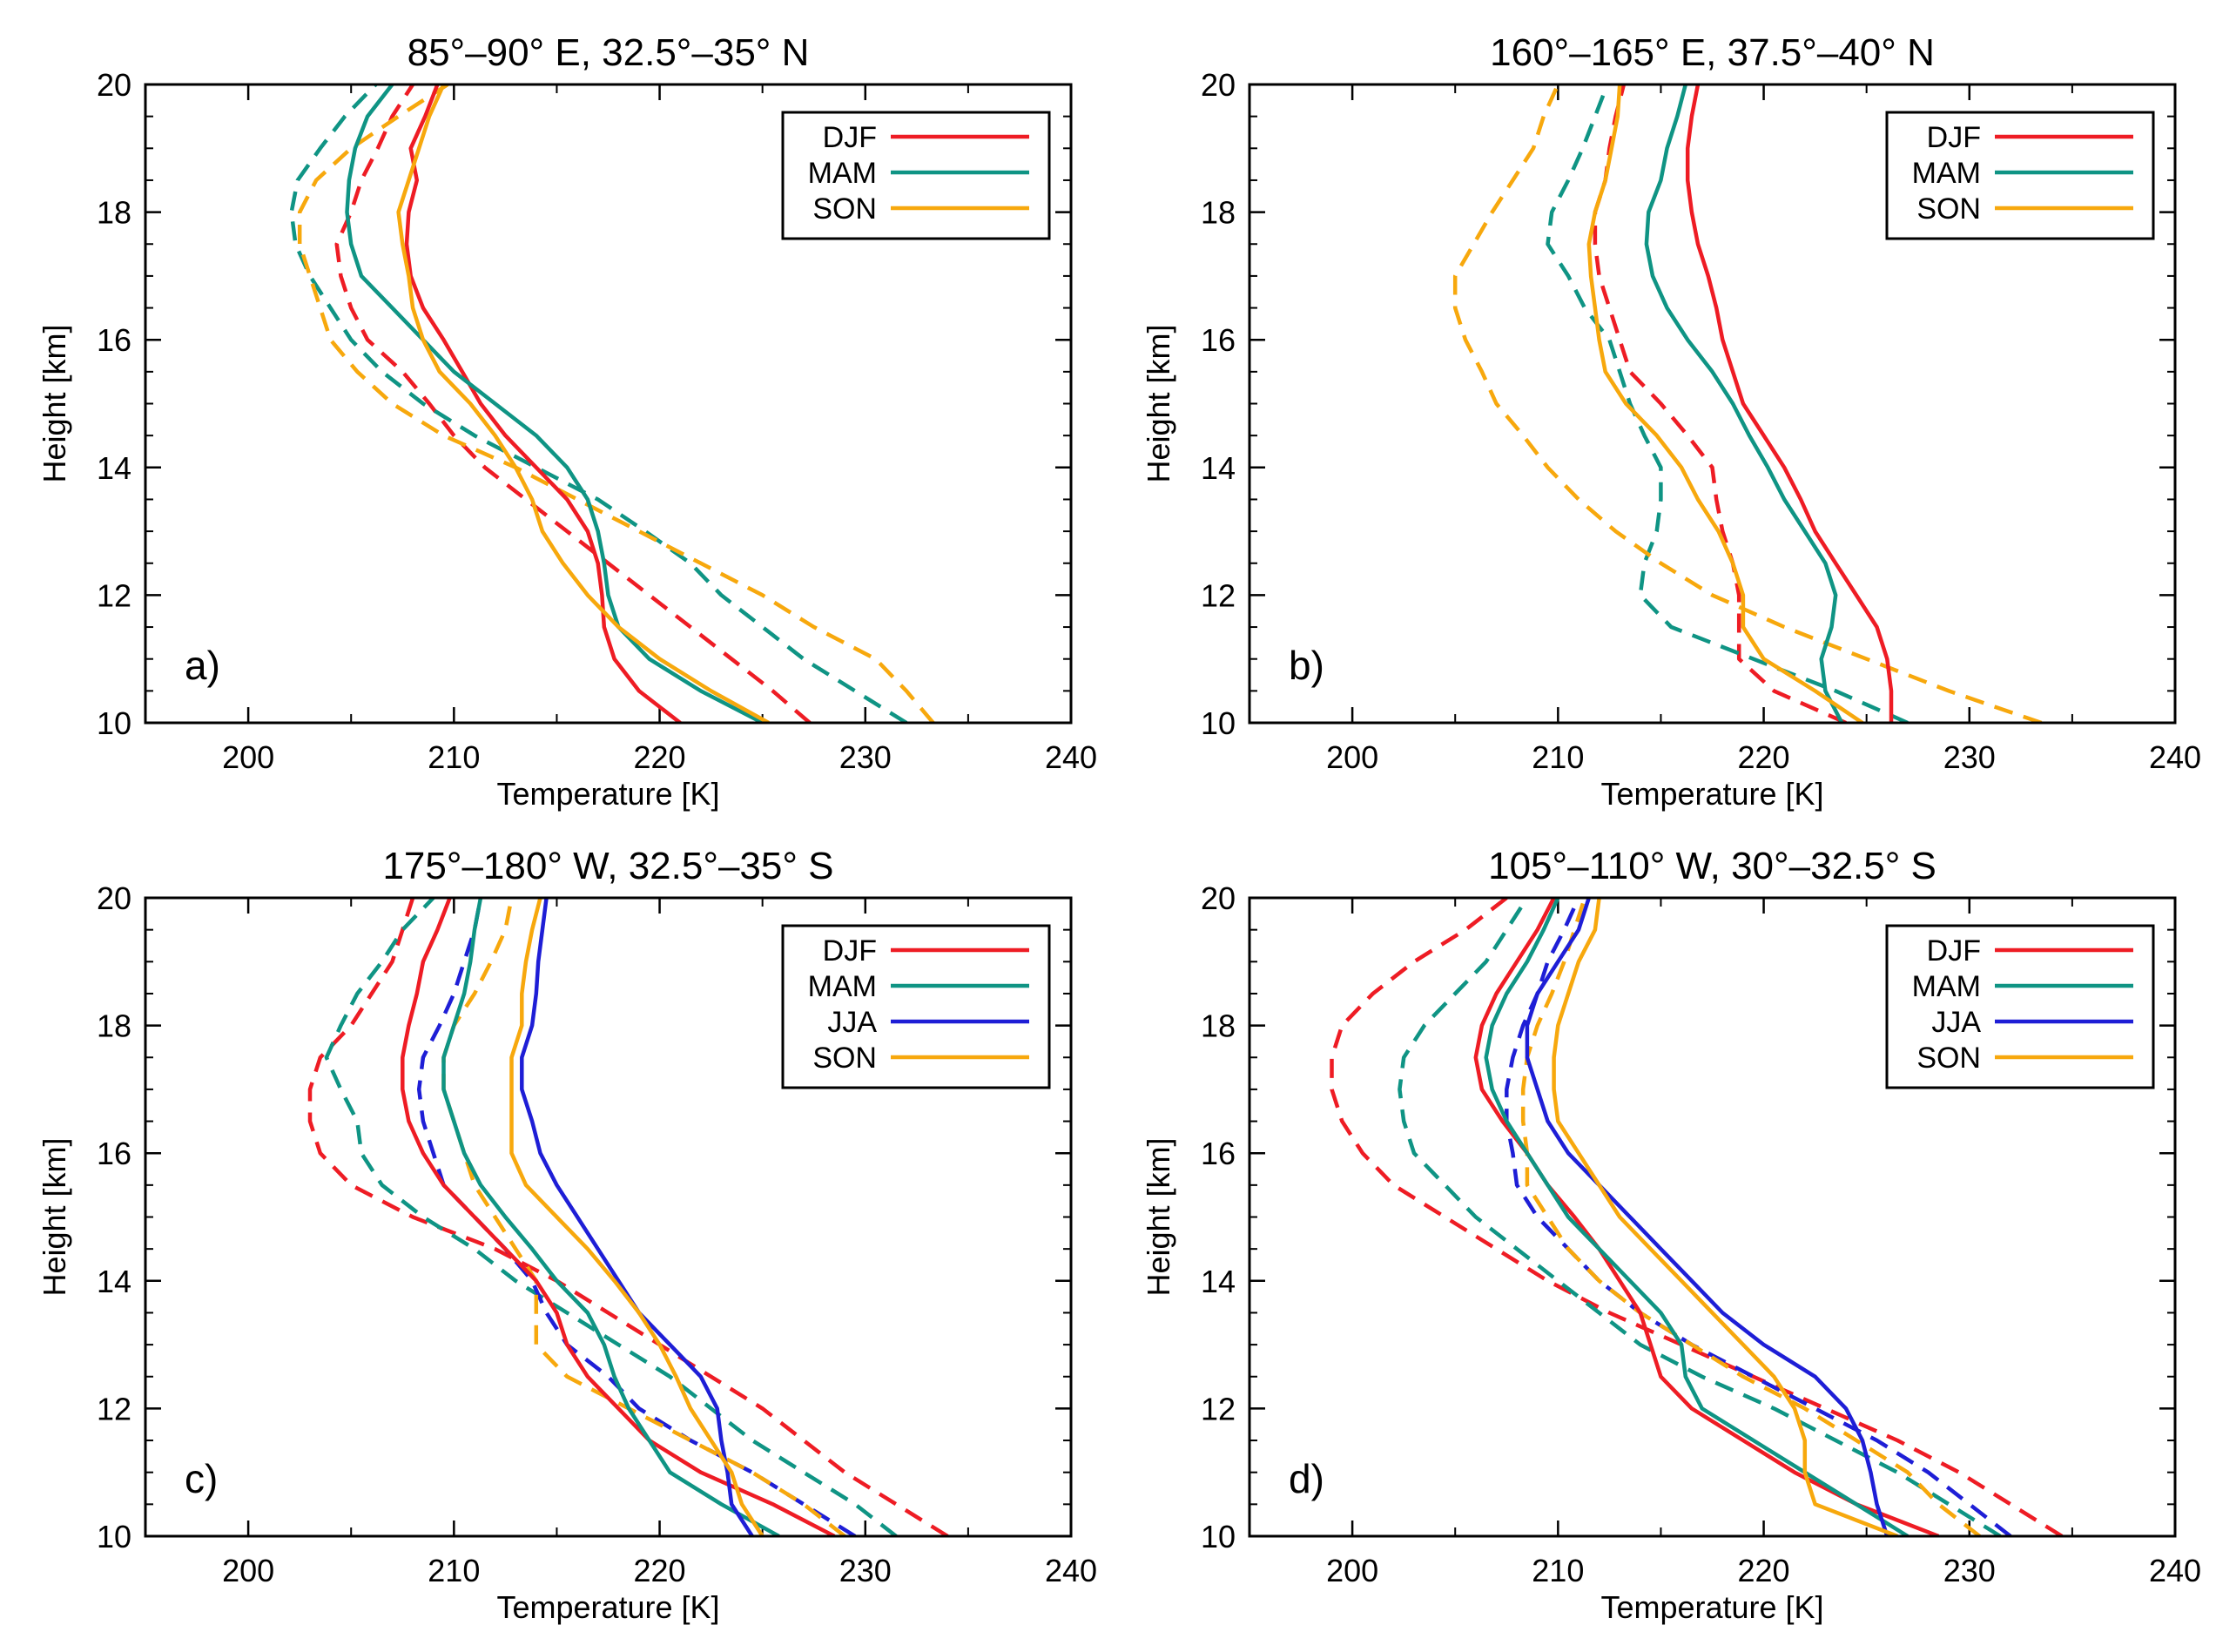  What do you see at coordinates (1712, 52) in the screenshot?
I see `chart-title: 160°–165° E, 37.5°–40° N` at bounding box center [1712, 52].